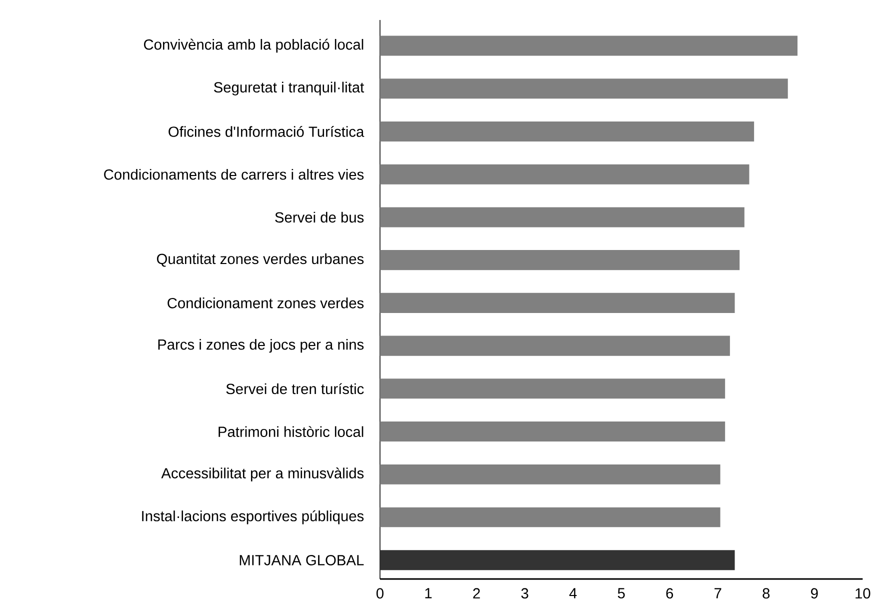  What do you see at coordinates (319, 217) in the screenshot?
I see `y-tick-label: Servei de bus` at bounding box center [319, 217].